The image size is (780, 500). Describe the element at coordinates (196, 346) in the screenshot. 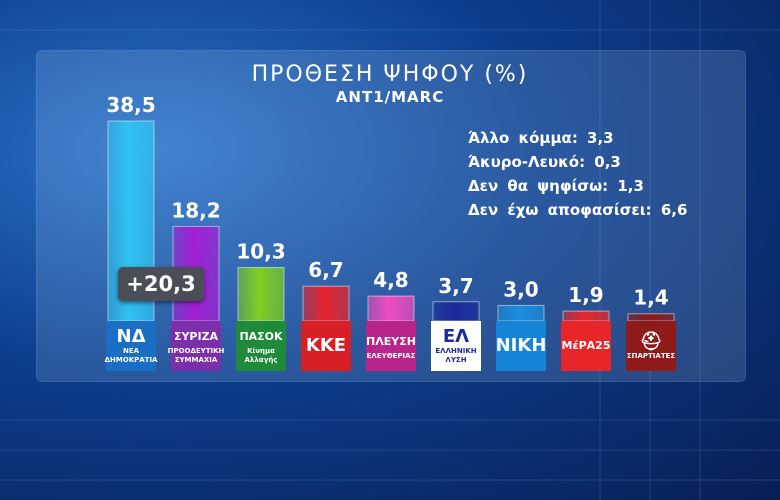

I see `party-logo-1: ΣΥΡΙΖΑ ΠΡΟΟΔΕΥΤΙΚΗ ΣΥΜΜΑΧΙΑ` at that location.